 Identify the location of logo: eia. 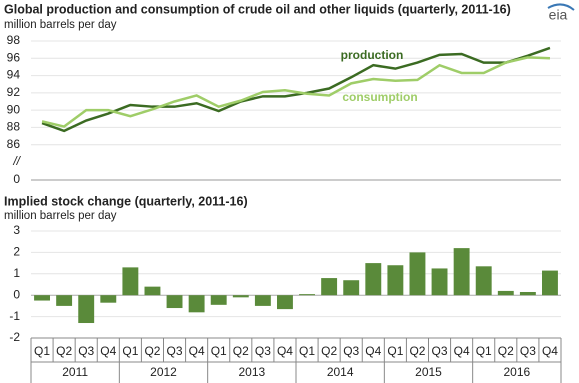
(561, 13).